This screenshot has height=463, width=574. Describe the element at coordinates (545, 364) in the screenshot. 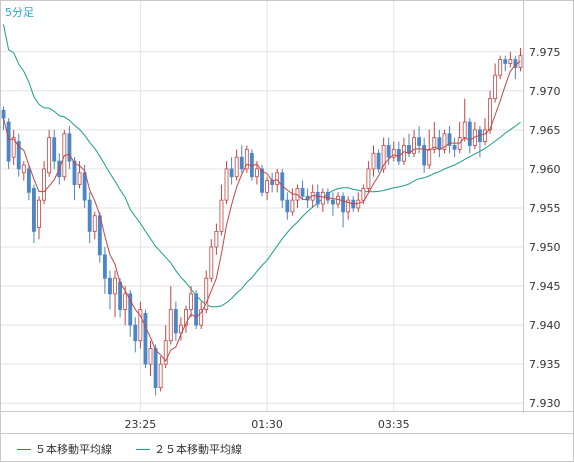

I see `y-tick-label: 7.935` at that location.